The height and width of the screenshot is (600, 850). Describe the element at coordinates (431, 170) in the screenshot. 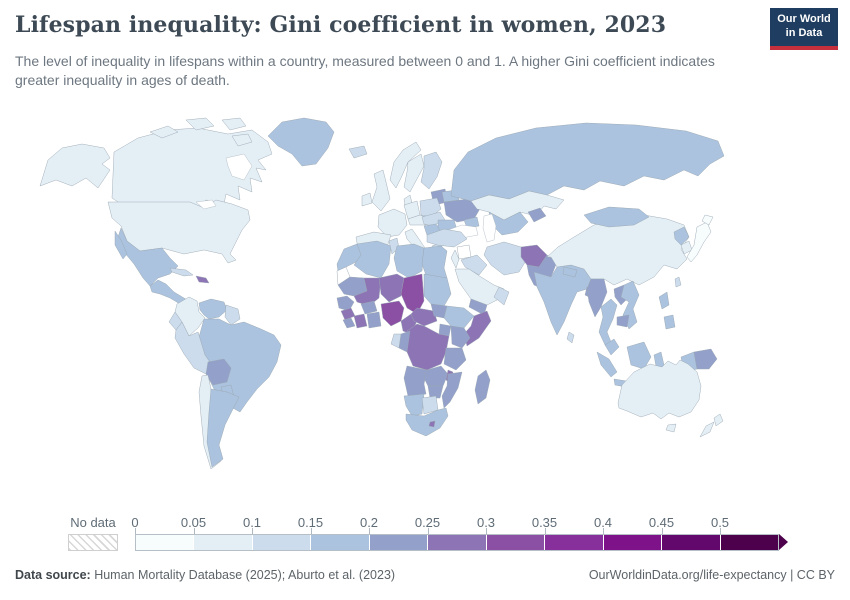

I see `country-finland` at that location.